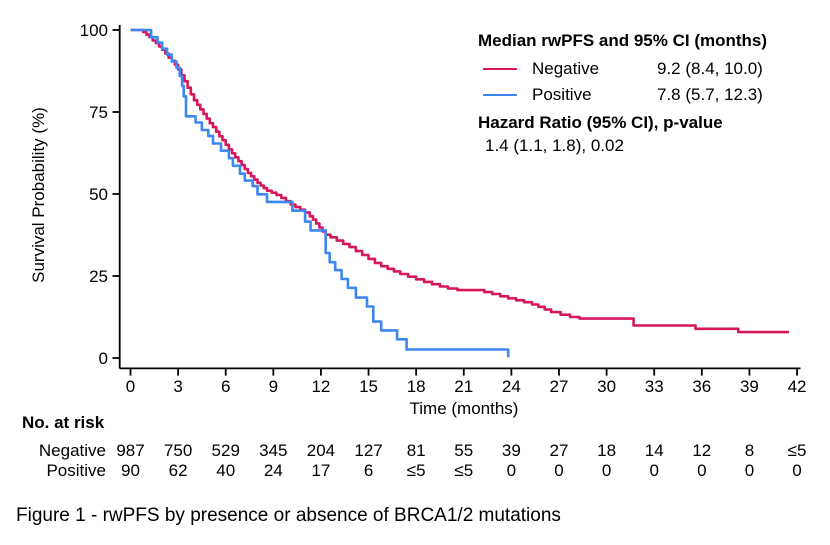  What do you see at coordinates (63, 422) in the screenshot?
I see `risk-table-title: No. at risk` at bounding box center [63, 422].